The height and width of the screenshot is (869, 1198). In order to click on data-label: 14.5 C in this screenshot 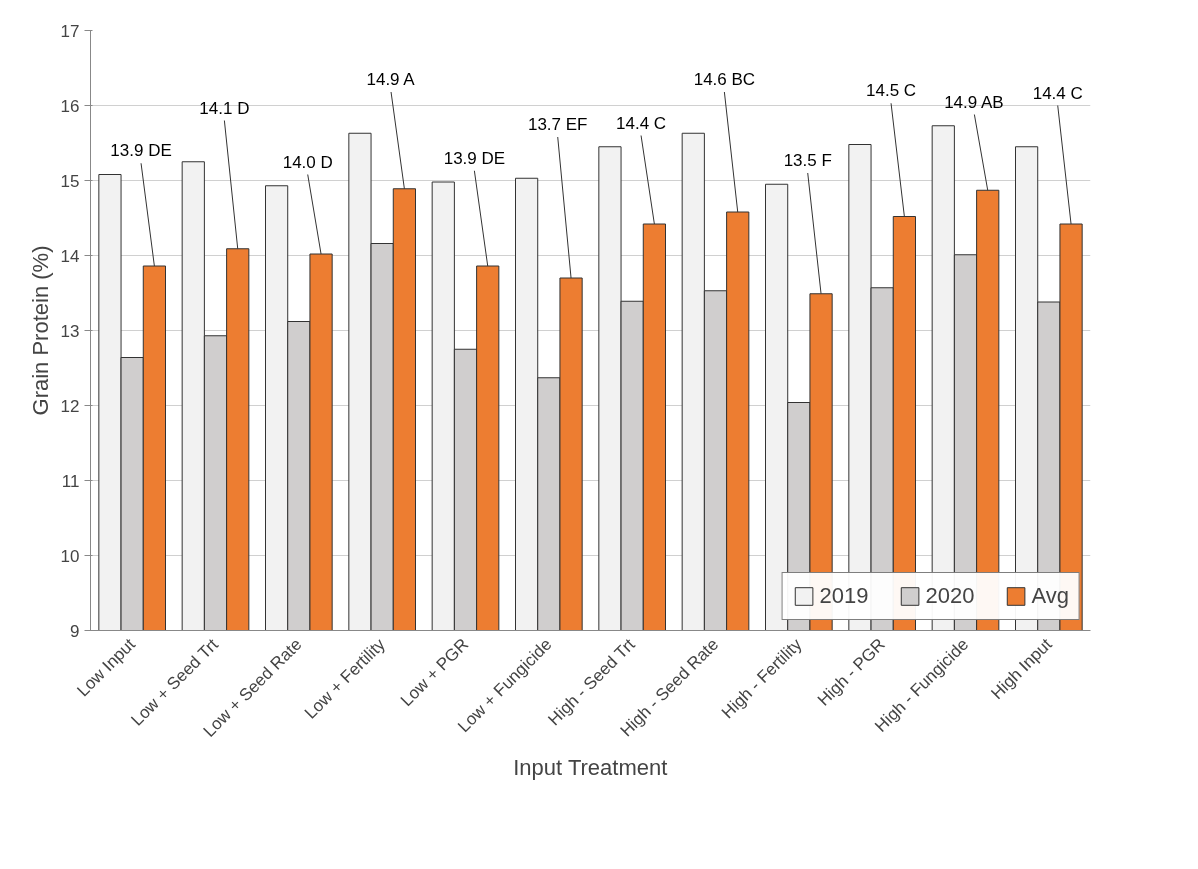, I will do `click(891, 91)`.